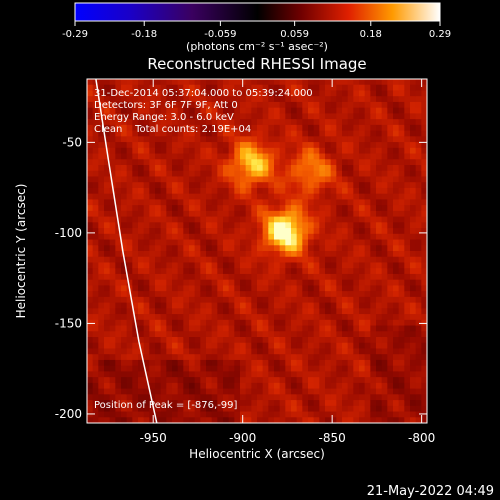 Image resolution: width=500 pixels, height=500 pixels. What do you see at coordinates (203, 93) in the screenshot?
I see `annotation-time: 31-Dec-2014 05:37:04.000 to 05:39:24.000` at bounding box center [203, 93].